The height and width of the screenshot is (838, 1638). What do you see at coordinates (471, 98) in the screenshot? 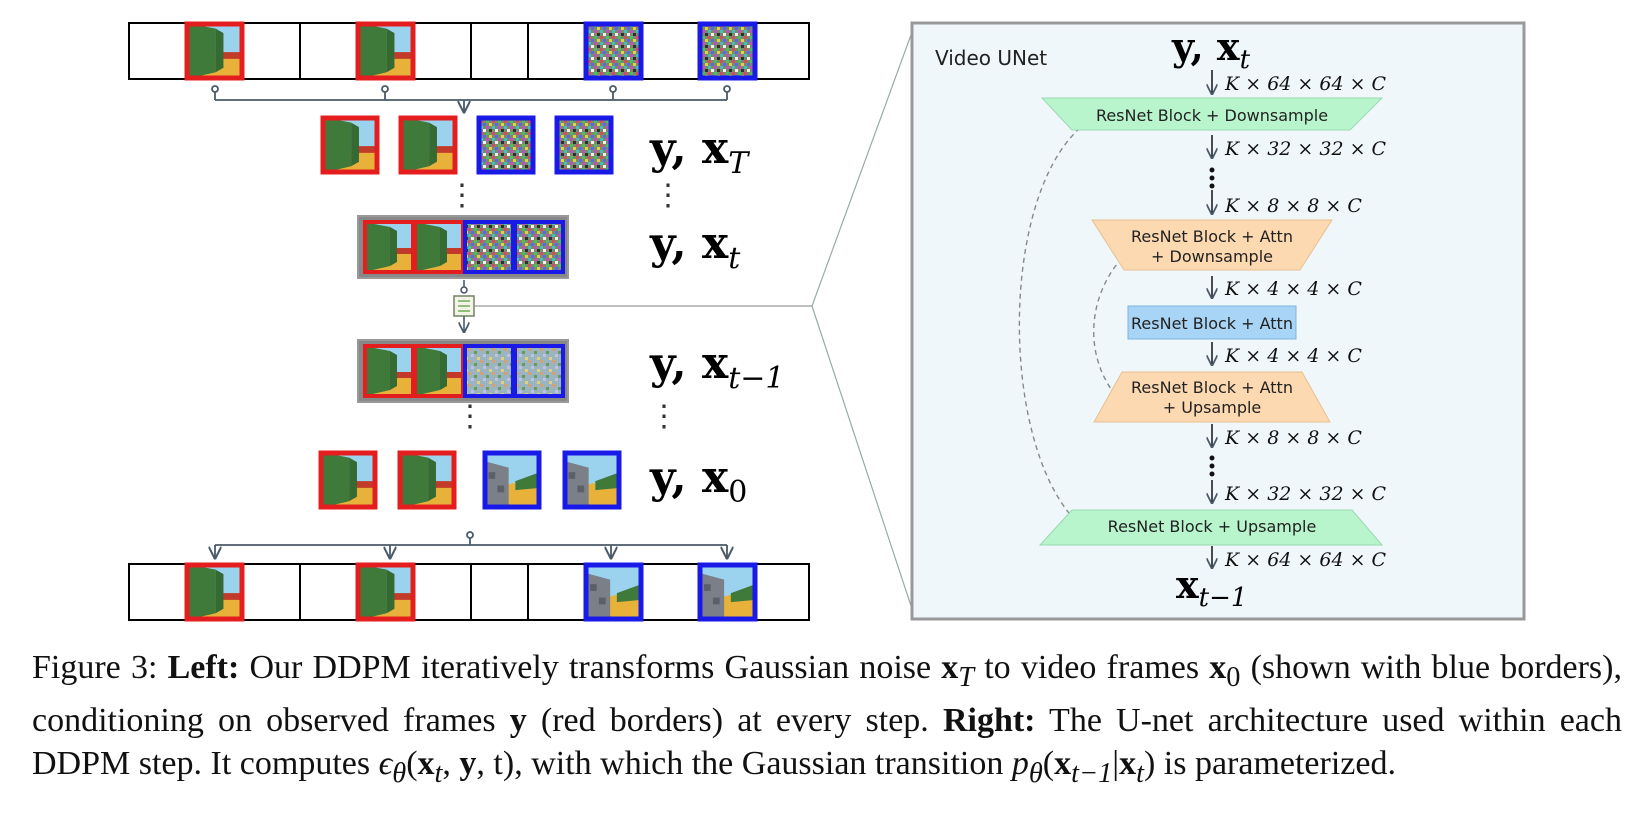
I see `gather-connector` at bounding box center [471, 98].